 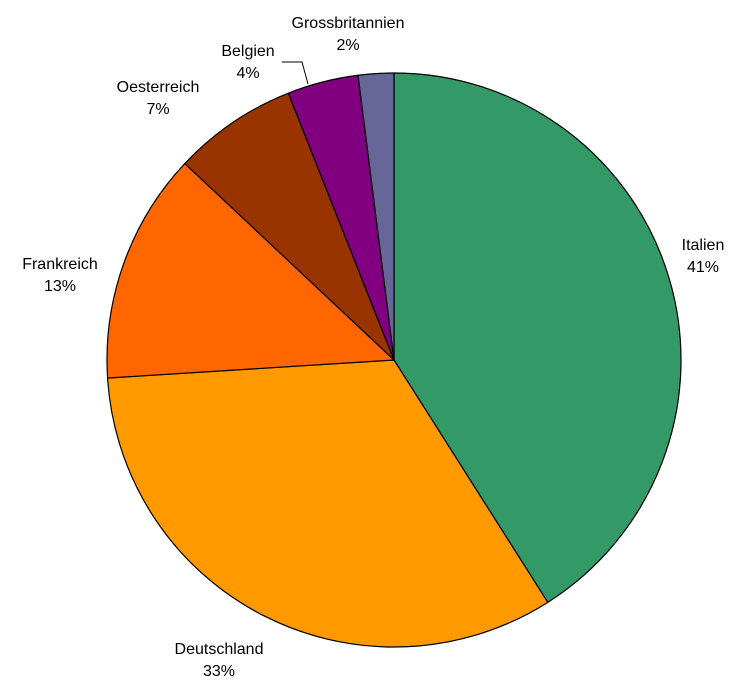 What do you see at coordinates (703, 245) in the screenshot?
I see `slice-label-italien: Italien` at bounding box center [703, 245].